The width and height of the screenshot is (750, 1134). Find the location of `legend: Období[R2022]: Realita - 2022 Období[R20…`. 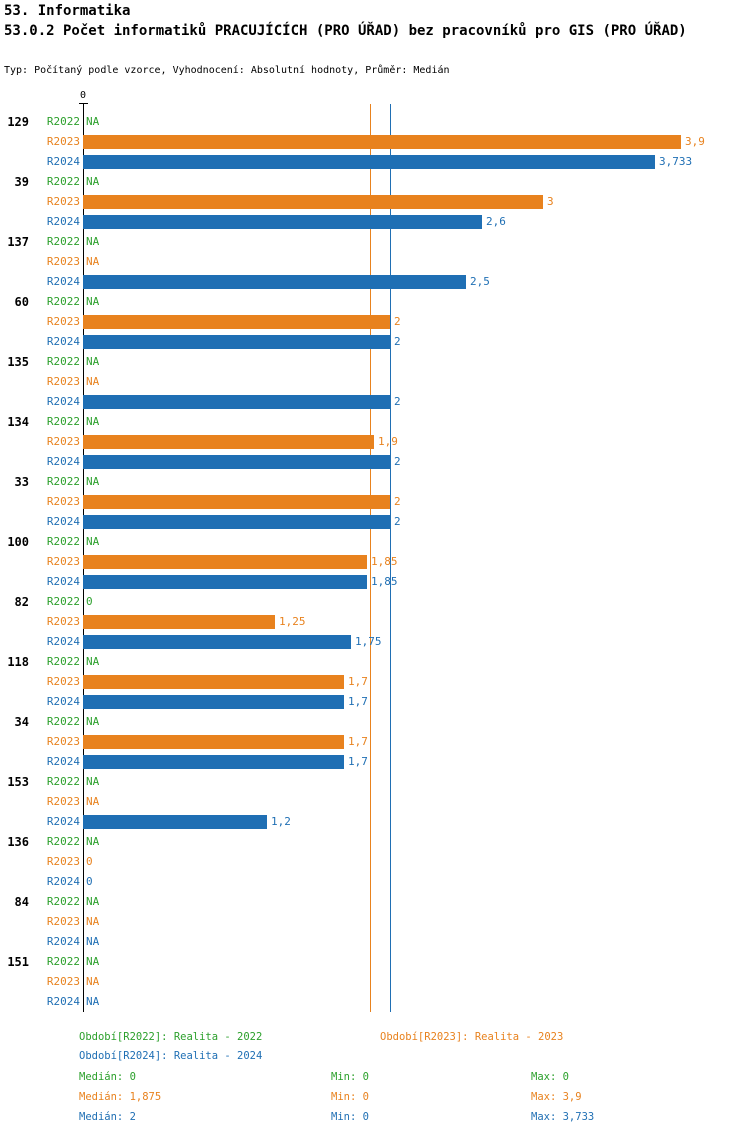

legend: Období[R2022]: Realita - 2022 Období[R20… is located at coordinates (375, 1081).